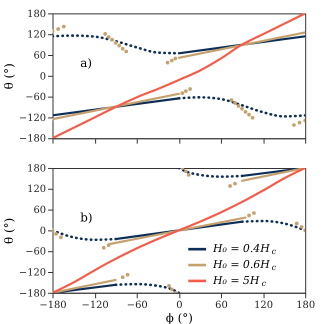 Image resolution: width=324 pixels, height=324 pixels. What do you see at coordinates (179, 306) in the screenshot?
I see `x-tick-label: 0` at bounding box center [179, 306].